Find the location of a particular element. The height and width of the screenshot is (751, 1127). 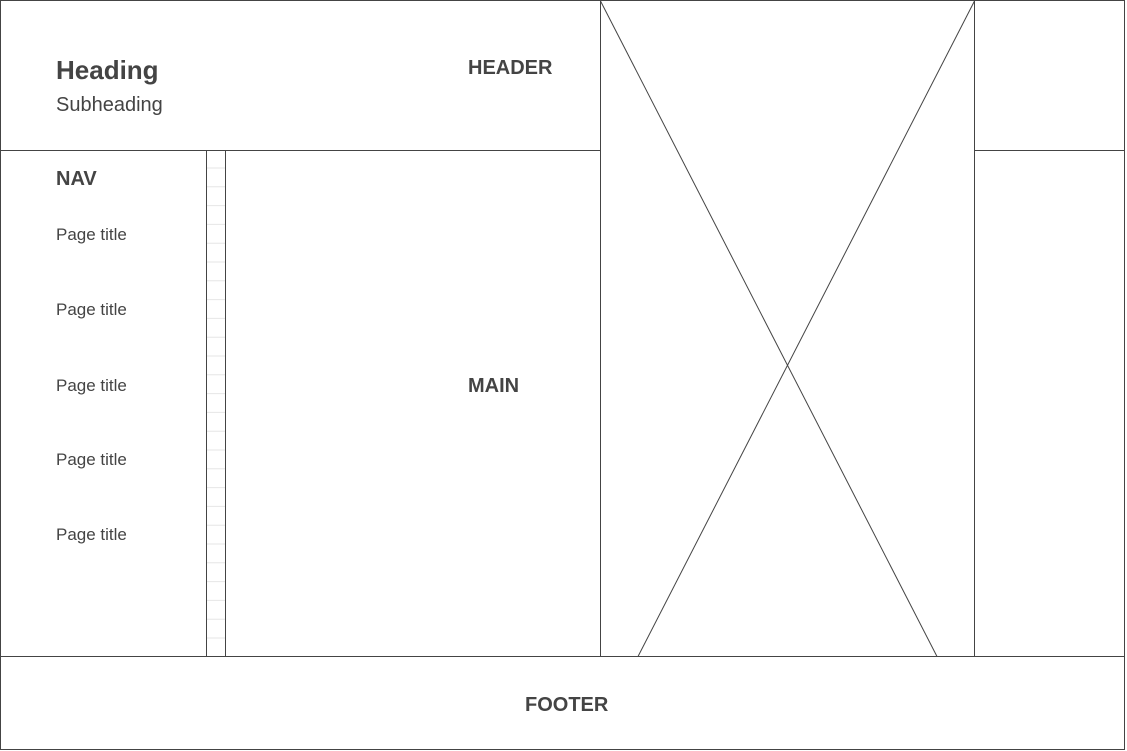

main-region-label: MAIN is located at coordinates (494, 386).